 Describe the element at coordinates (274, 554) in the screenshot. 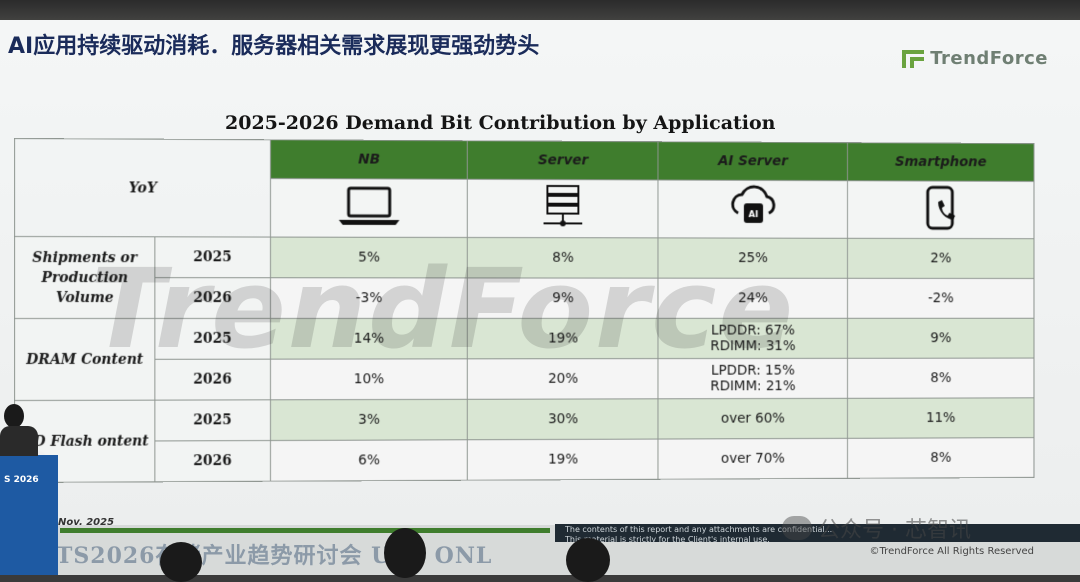

I see `event-banner: TS2026存储产业趋势研讨会 USE ONL` at that location.